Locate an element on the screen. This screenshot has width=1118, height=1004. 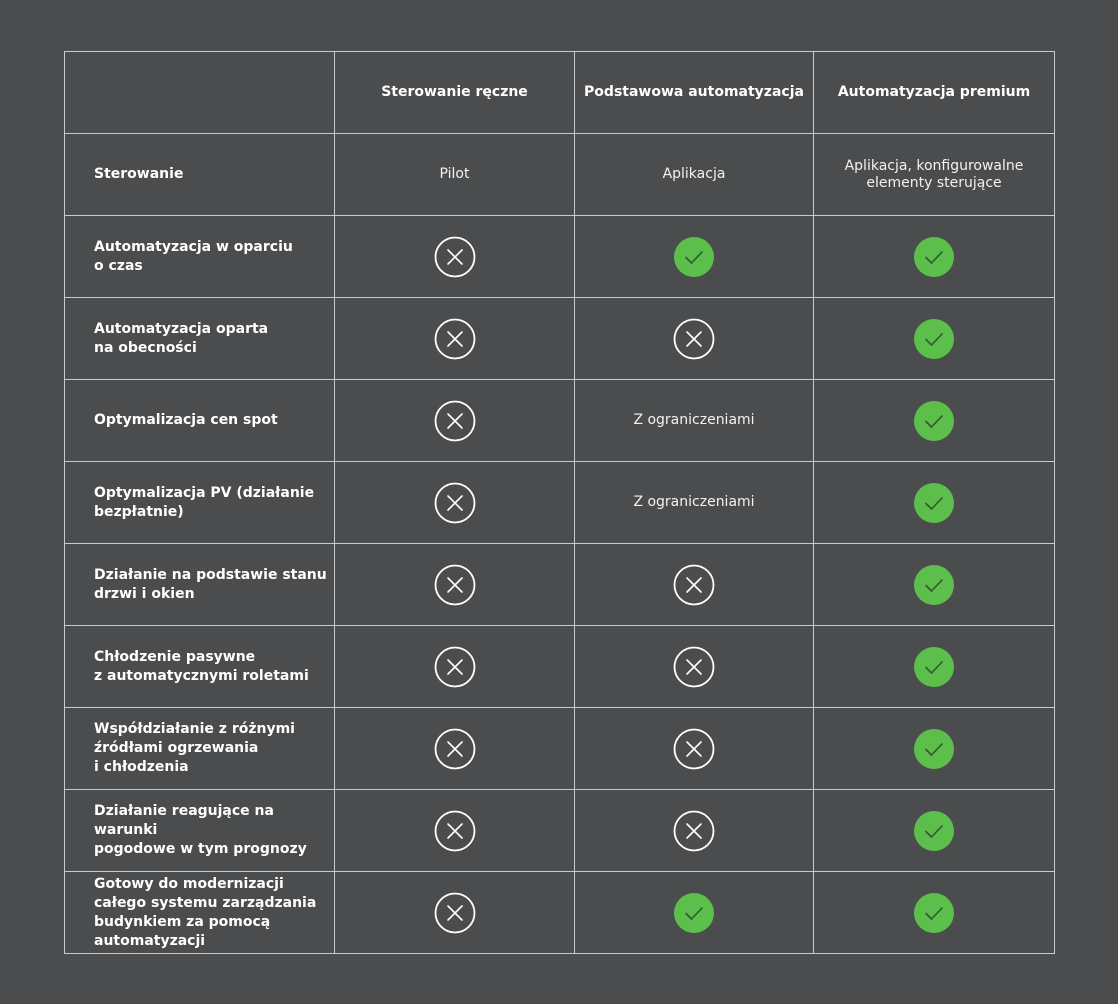
row-label: Automatyzacja oparta na obecności is located at coordinates (199, 338).